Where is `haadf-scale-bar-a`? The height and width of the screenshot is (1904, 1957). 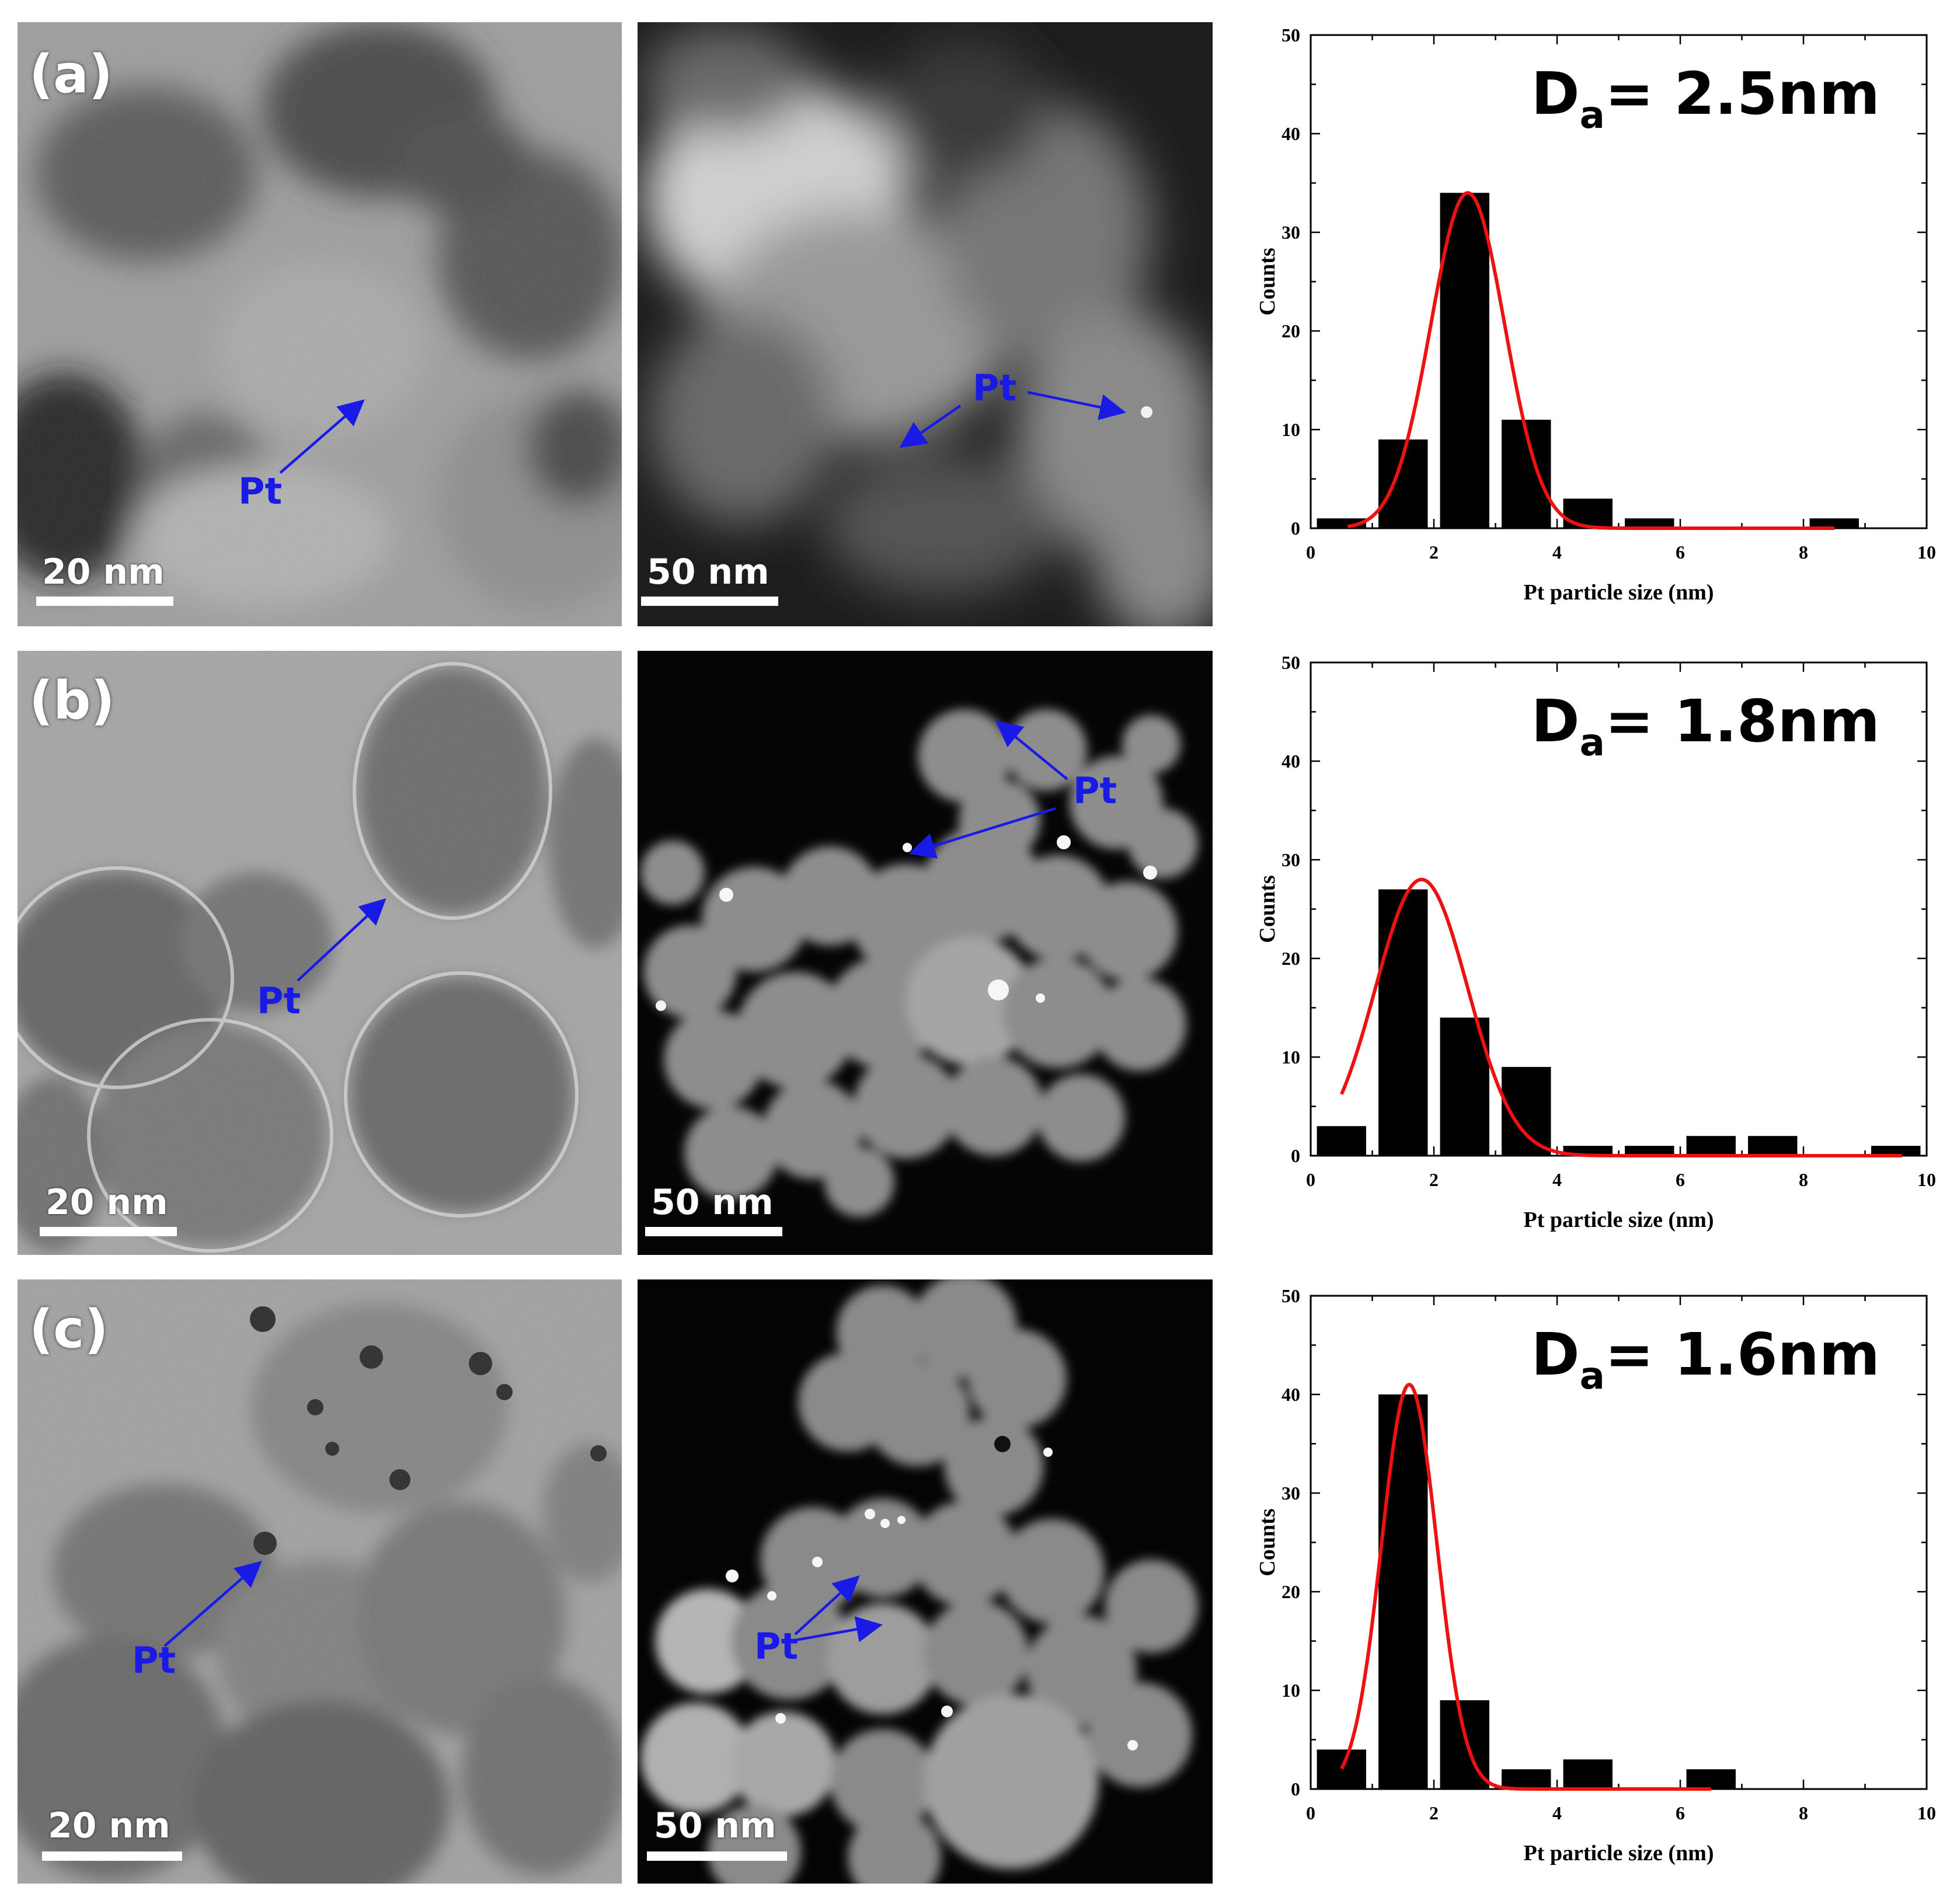 haadf-scale-bar-a is located at coordinates (709, 601).